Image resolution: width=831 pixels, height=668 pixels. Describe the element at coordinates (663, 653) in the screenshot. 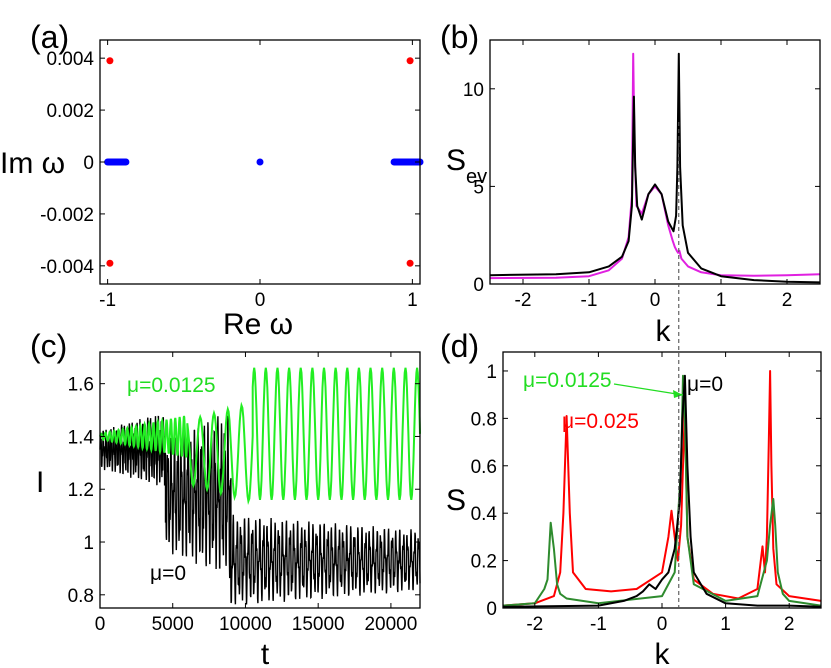

I see `xlabel-d: k` at that location.